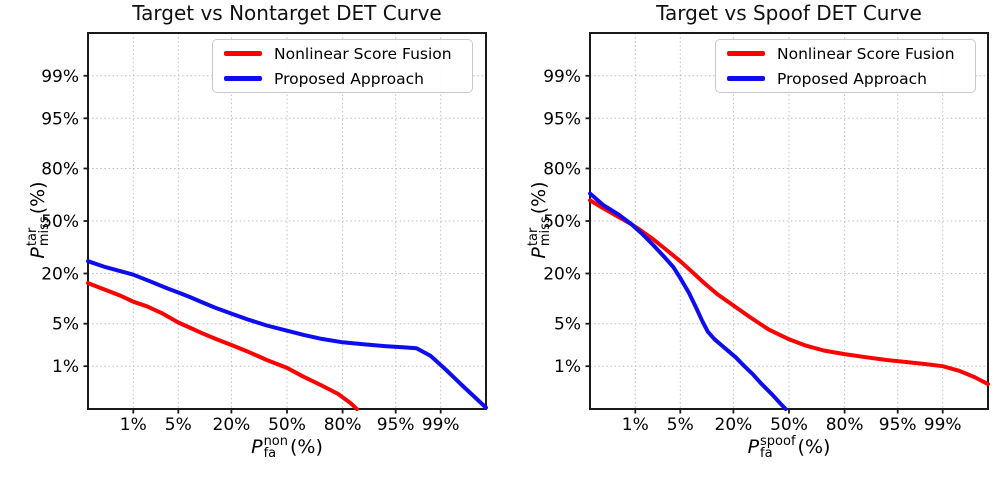  I want to click on x-label-scripts: non fa, so click(275, 447).